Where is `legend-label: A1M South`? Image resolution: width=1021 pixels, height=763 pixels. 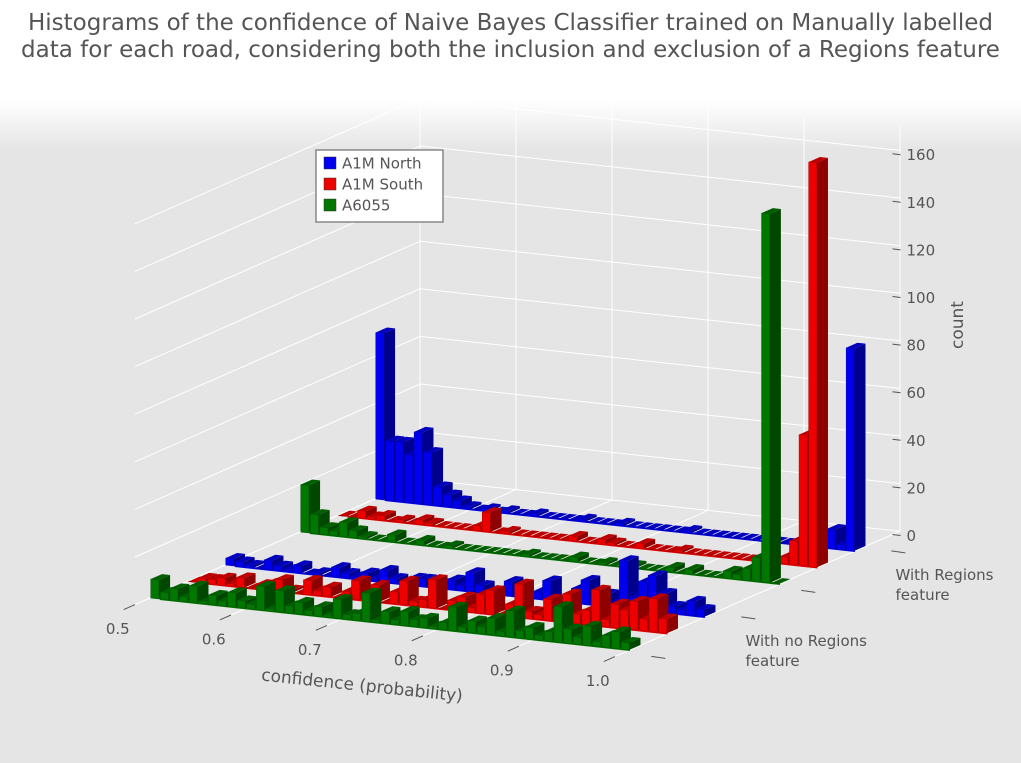
legend-label: A1M South is located at coordinates (382, 185).